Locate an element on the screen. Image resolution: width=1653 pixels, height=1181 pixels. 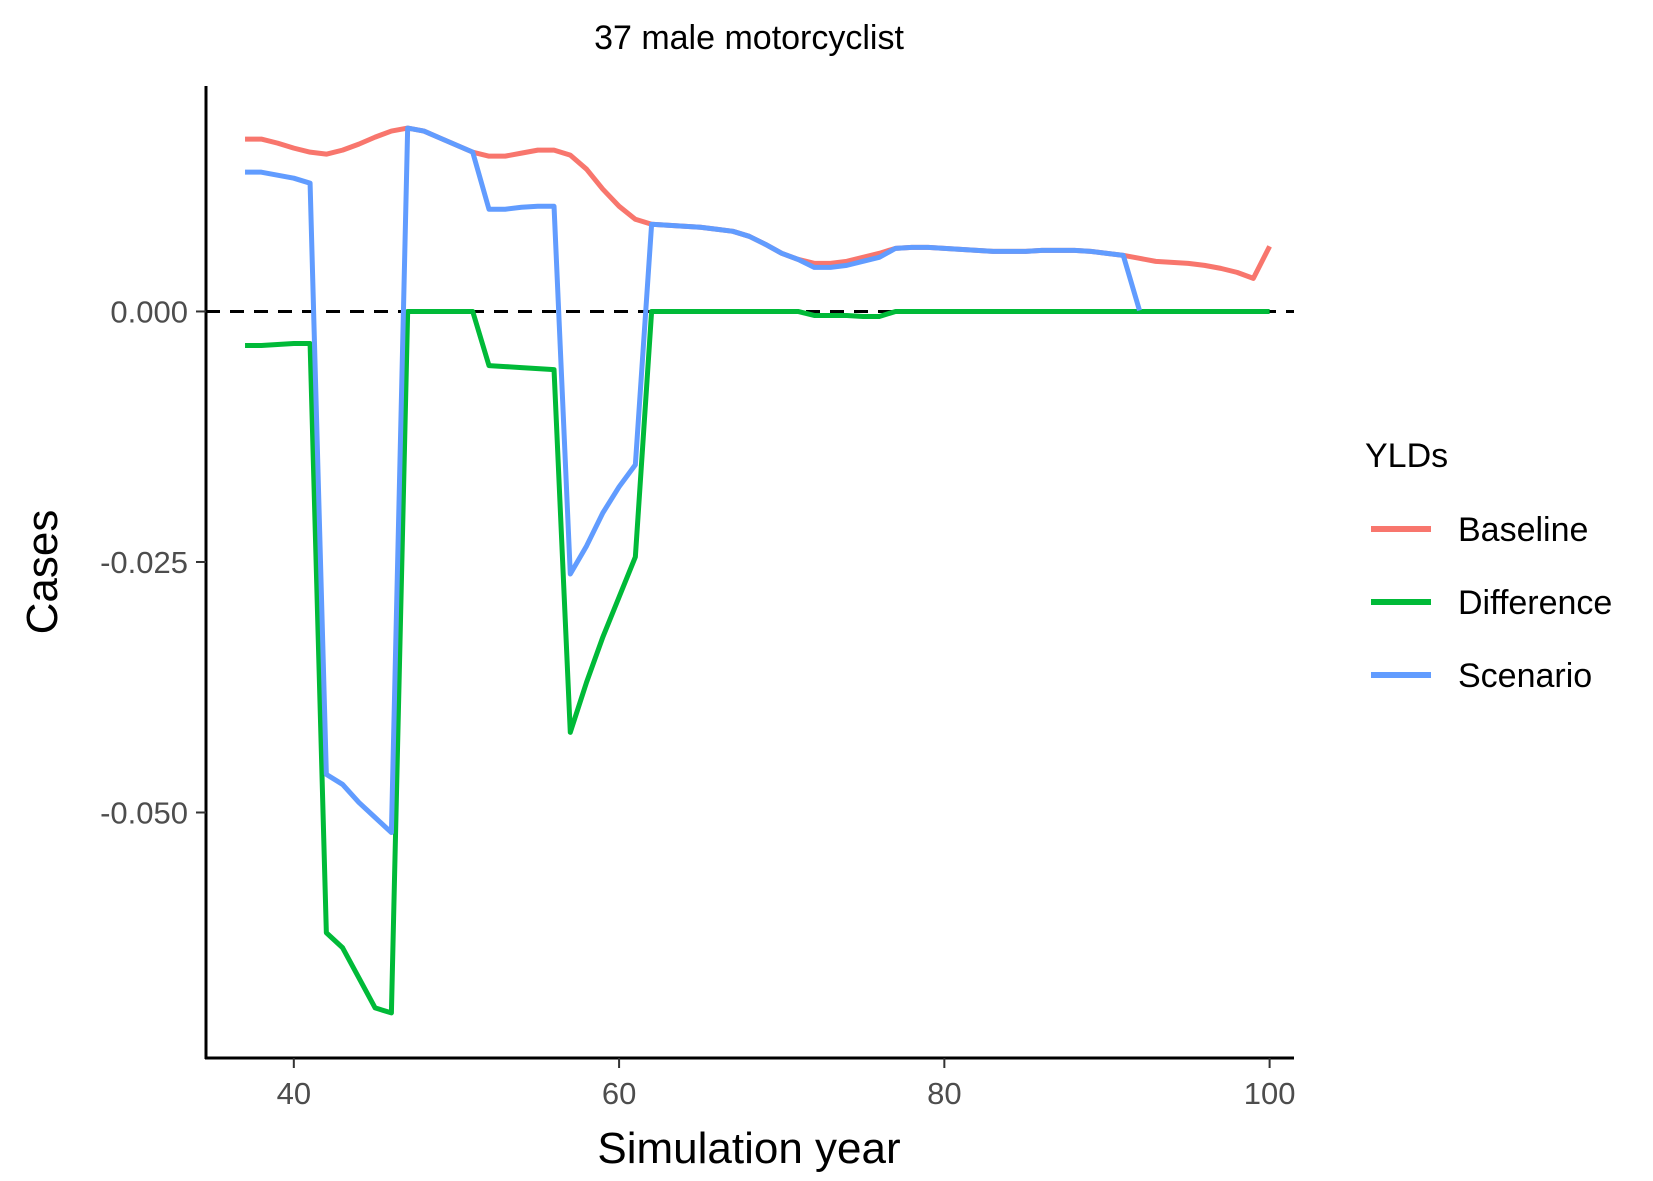
y-axis-title: Cases is located at coordinates (42, 572).